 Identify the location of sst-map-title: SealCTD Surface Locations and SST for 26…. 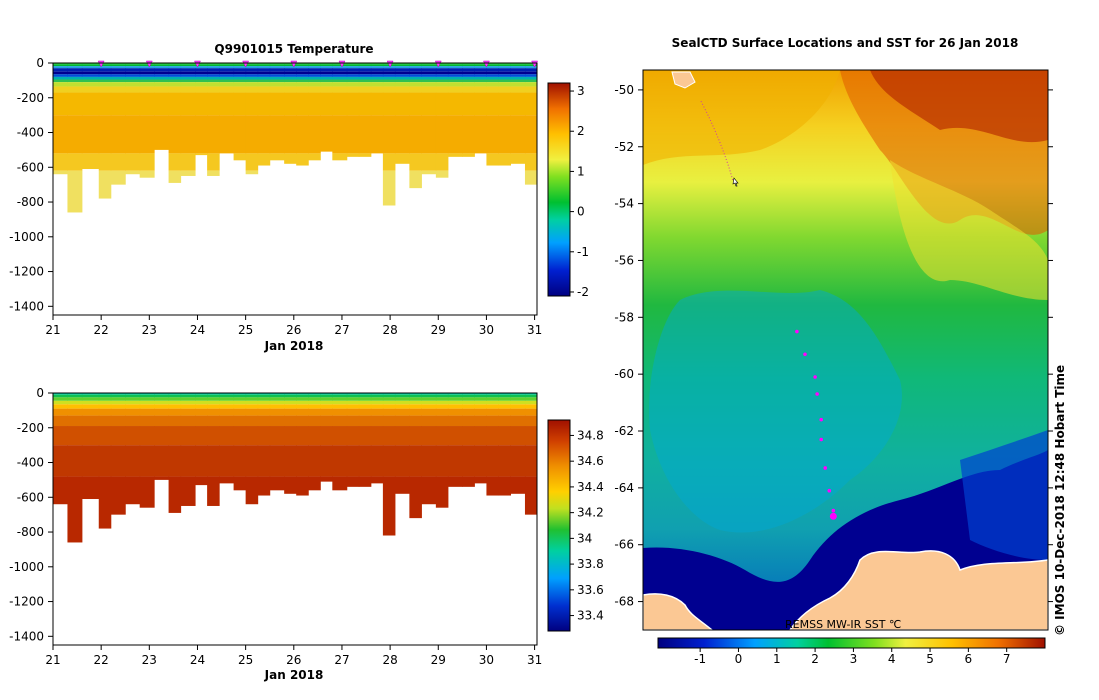
(845, 43).